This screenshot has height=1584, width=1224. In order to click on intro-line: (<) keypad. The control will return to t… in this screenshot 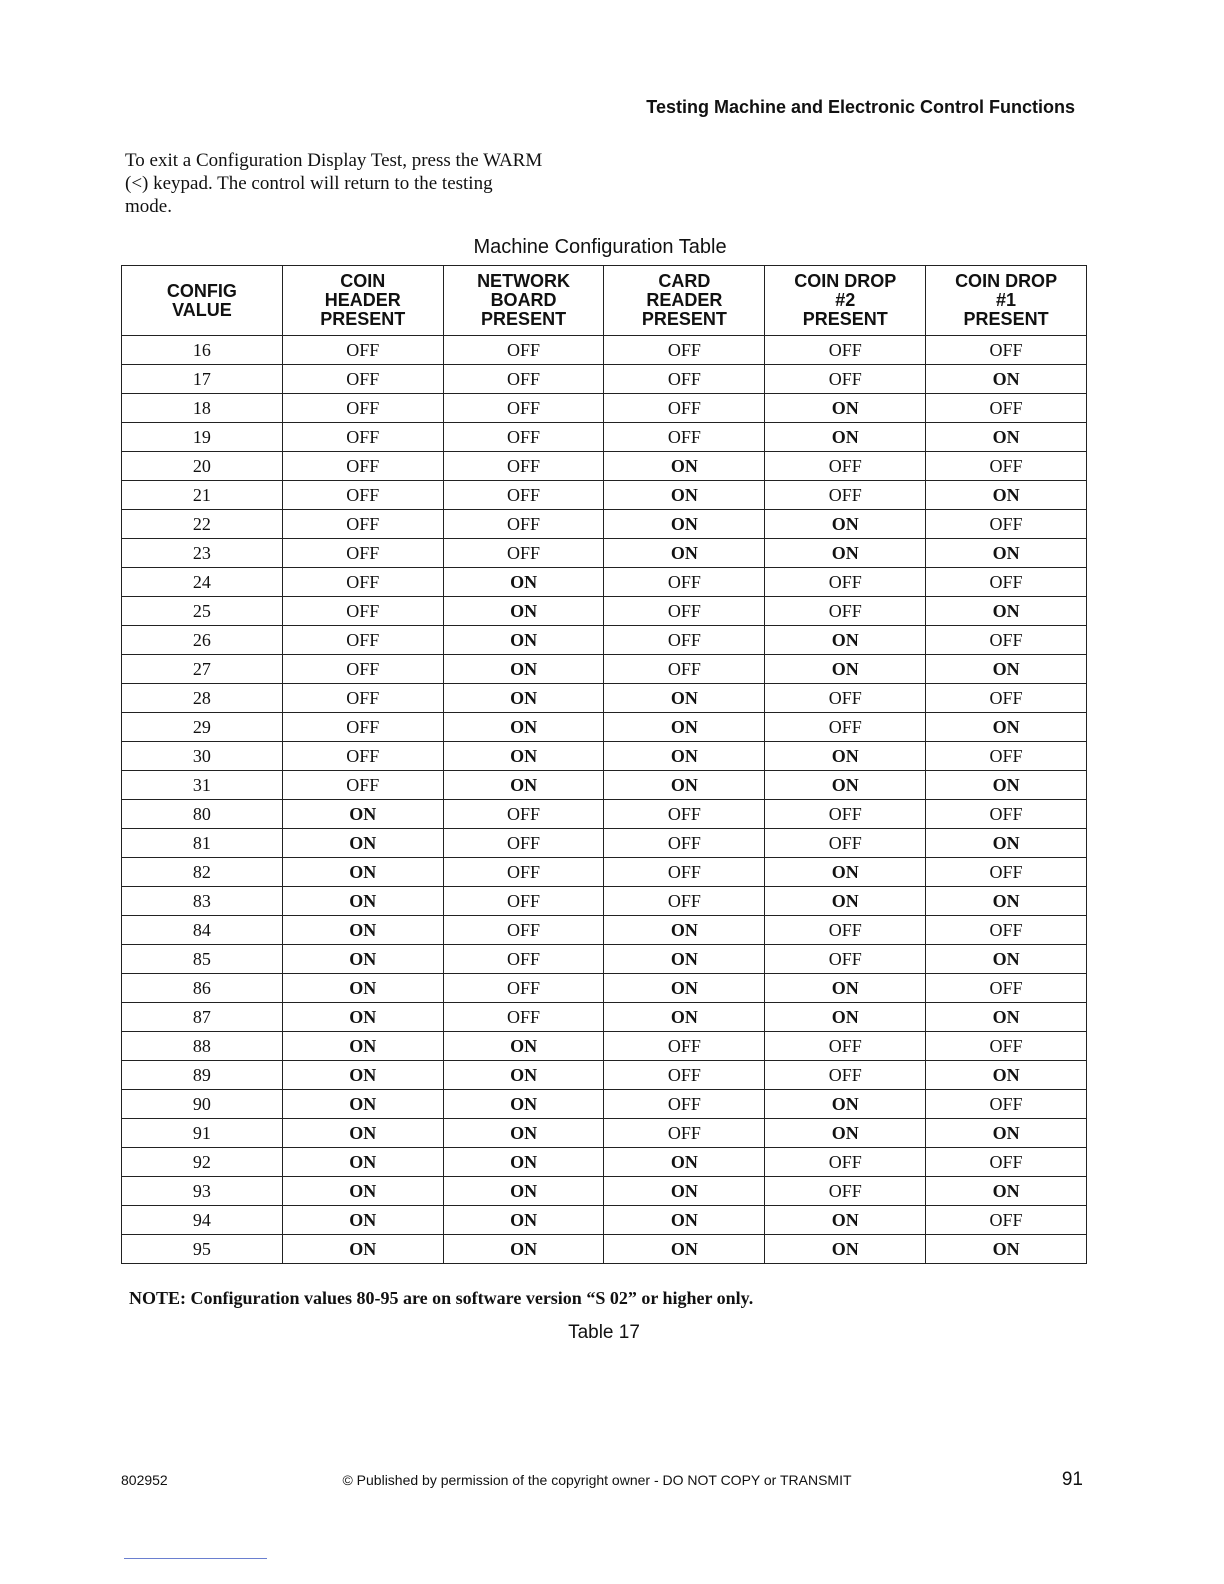, I will do `click(309, 183)`.